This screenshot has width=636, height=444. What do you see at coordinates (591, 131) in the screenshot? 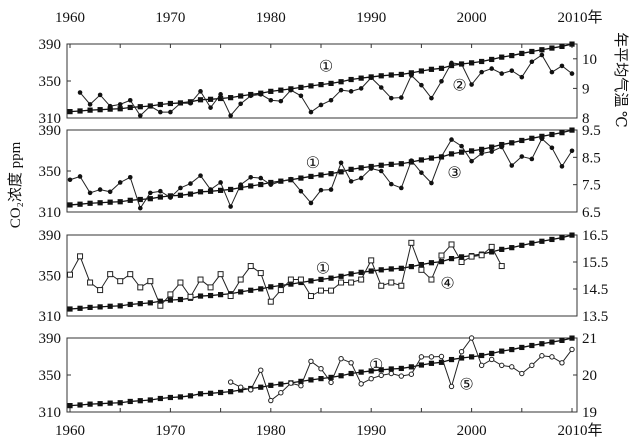
I see `right-tick-label: 9.5` at bounding box center [591, 131].